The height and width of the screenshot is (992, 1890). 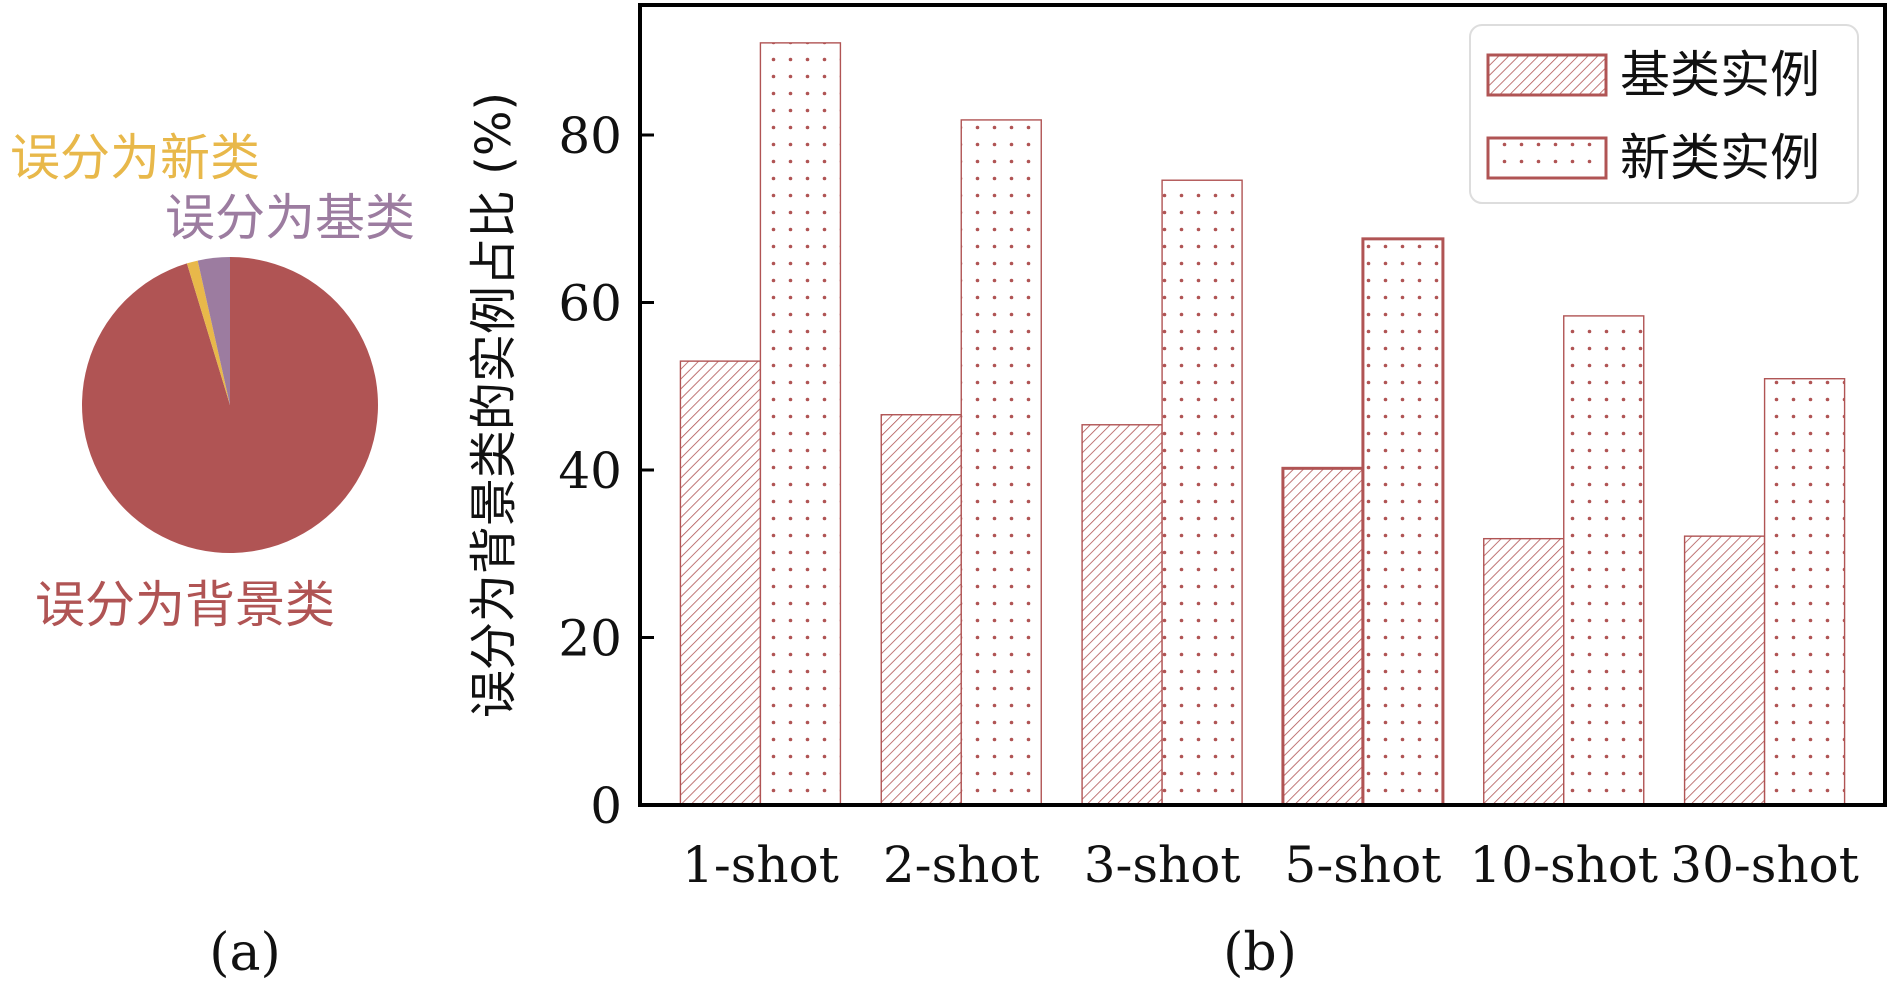 I want to click on y-tick-label: 80, so click(x=590, y=136).